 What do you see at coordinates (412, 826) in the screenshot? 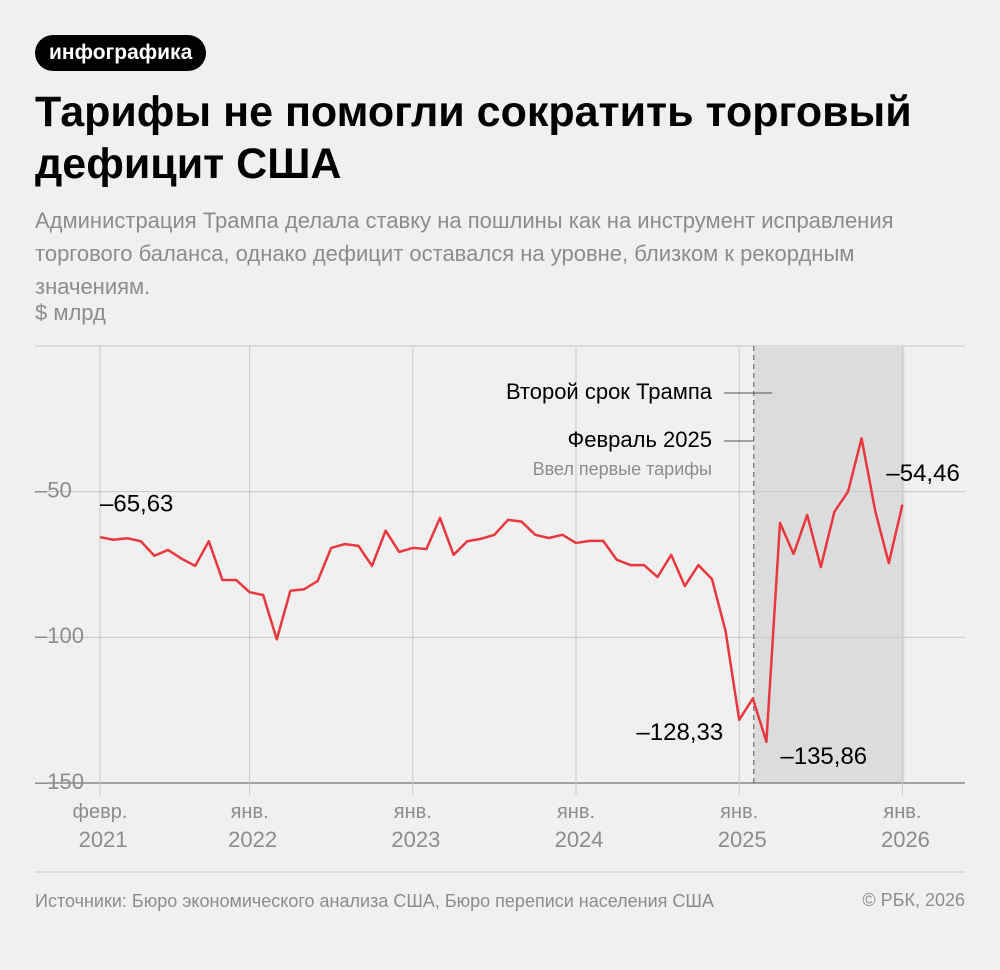
I see `x-tick-label: янв. 2023` at bounding box center [412, 826].